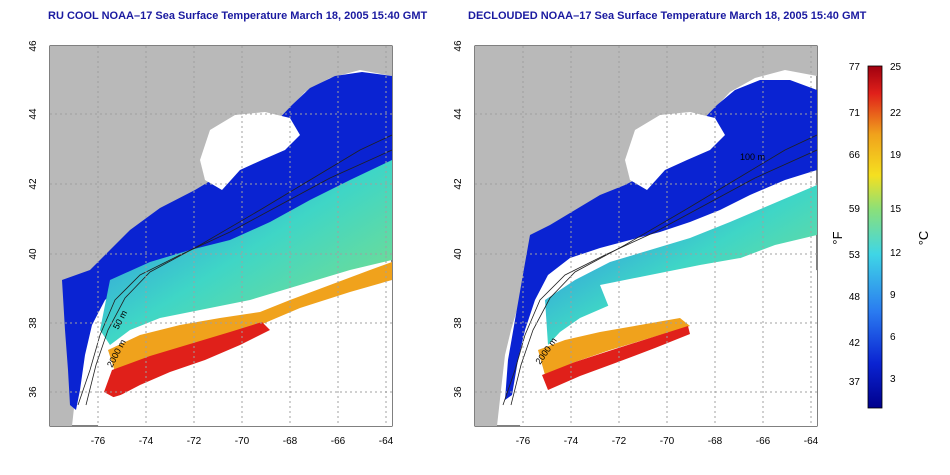  What do you see at coordinates (855, 297) in the screenshot?
I see `fahrenheit-tick: 48` at bounding box center [855, 297].